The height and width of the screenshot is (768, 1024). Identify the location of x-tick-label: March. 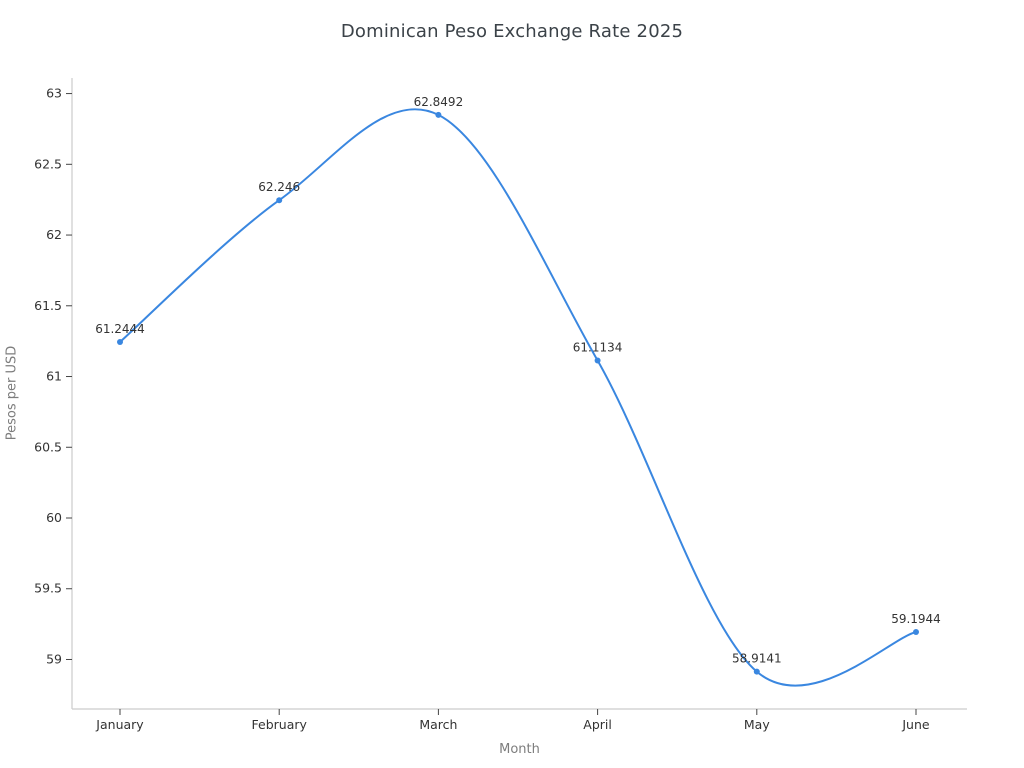
(438, 724).